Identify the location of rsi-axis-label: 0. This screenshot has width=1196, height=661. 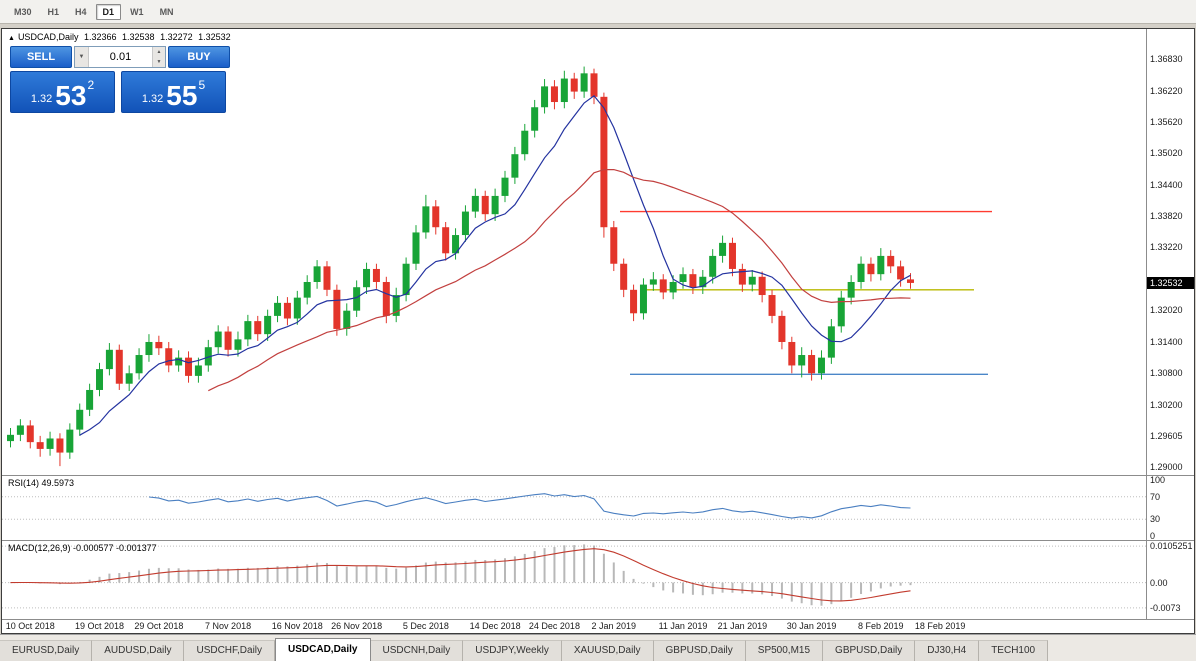
(1153, 535).